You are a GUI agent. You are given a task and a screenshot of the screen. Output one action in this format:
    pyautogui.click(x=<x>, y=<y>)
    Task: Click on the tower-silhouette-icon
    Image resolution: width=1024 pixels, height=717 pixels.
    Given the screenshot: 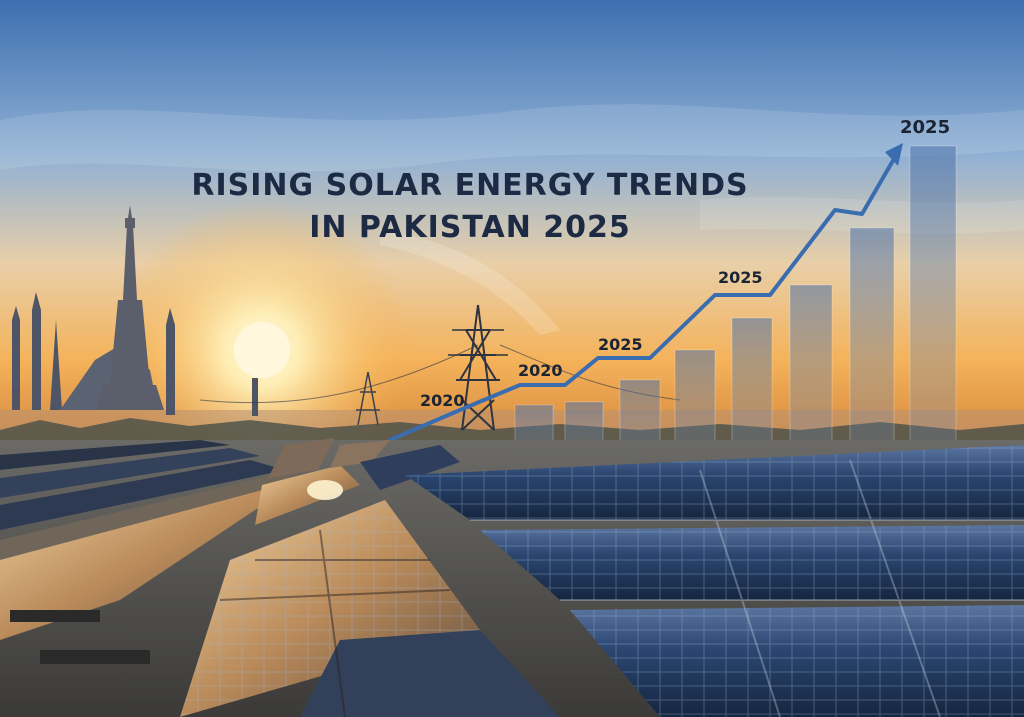 What is the action you would take?
    pyautogui.click(x=130, y=307)
    